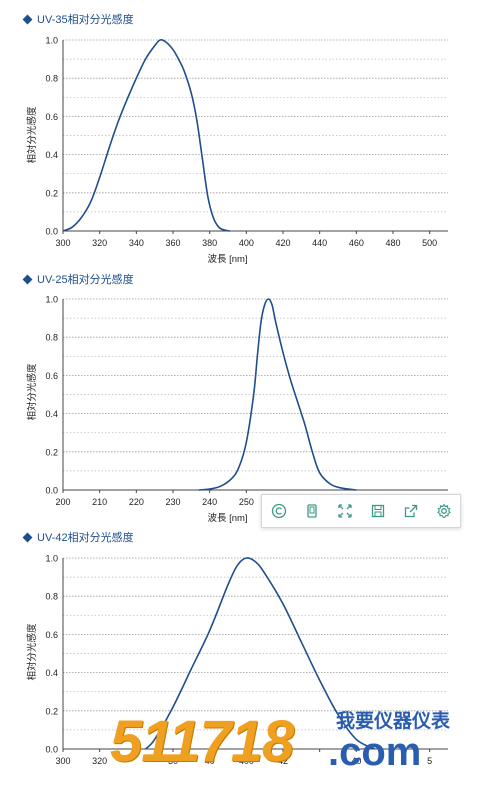  Describe the element at coordinates (283, 761) in the screenshot. I see `x-tick-label: 42` at that location.